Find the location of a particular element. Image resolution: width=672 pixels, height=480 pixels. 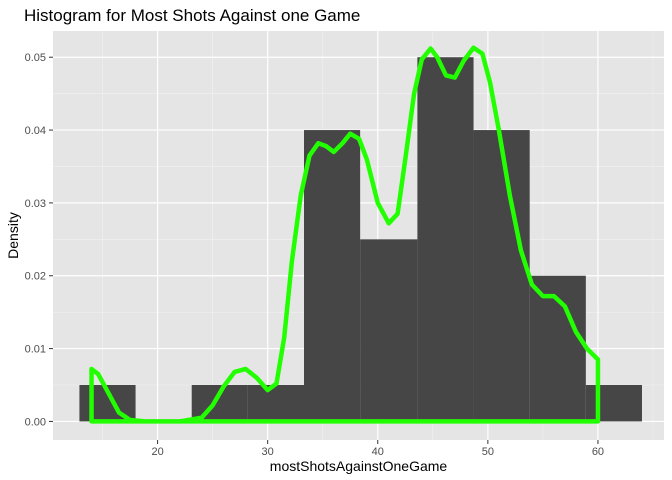

y-tick-label: 0.01 is located at coordinates (35, 350).